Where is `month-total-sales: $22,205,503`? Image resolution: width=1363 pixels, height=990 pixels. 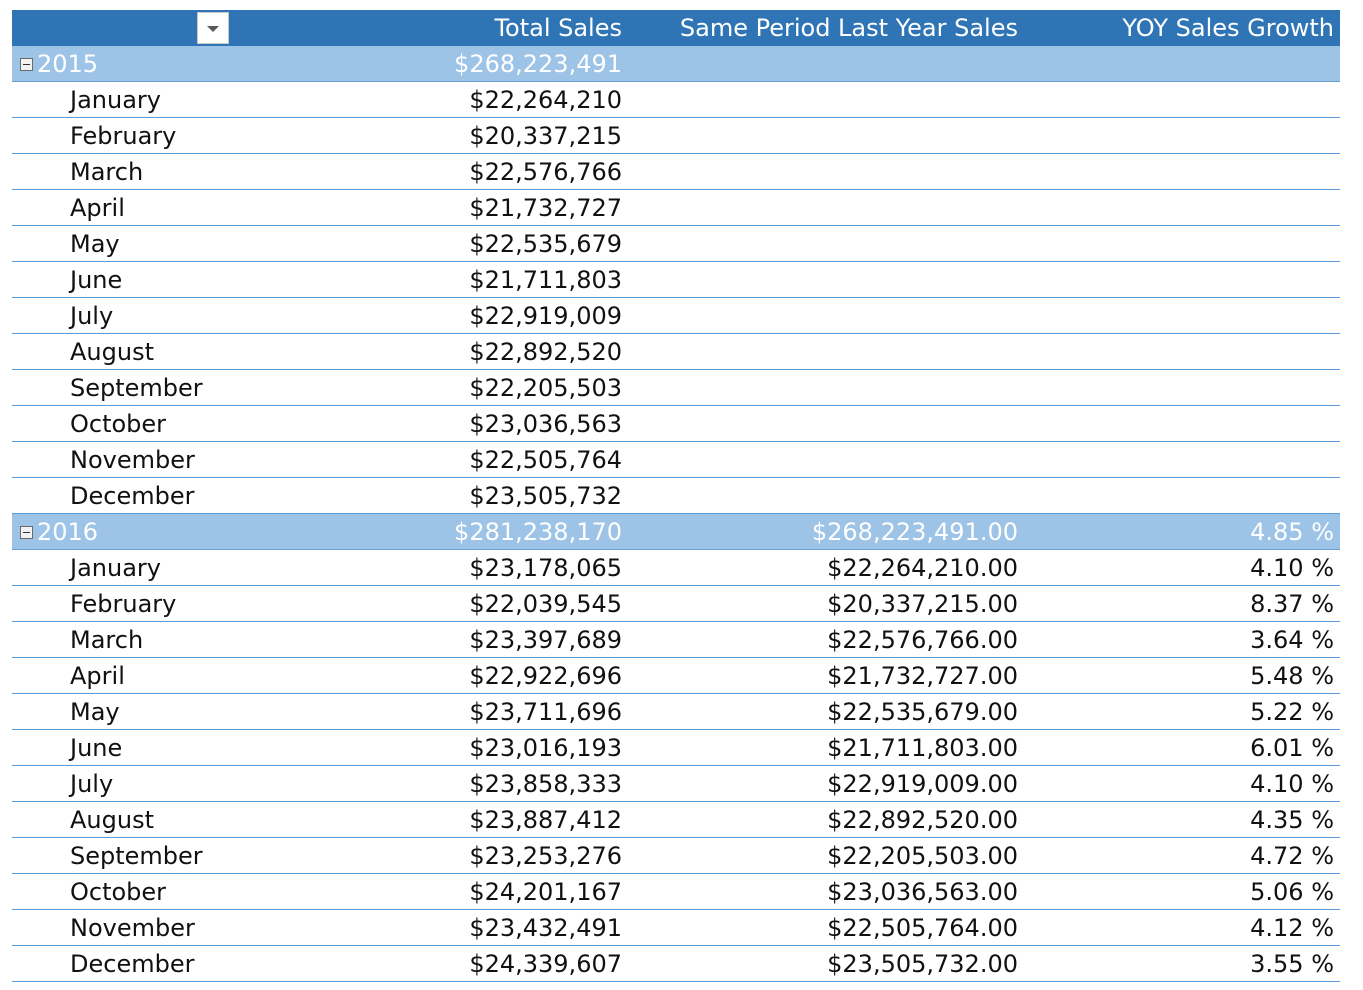 month-total-sales: $22,205,503 is located at coordinates (545, 388).